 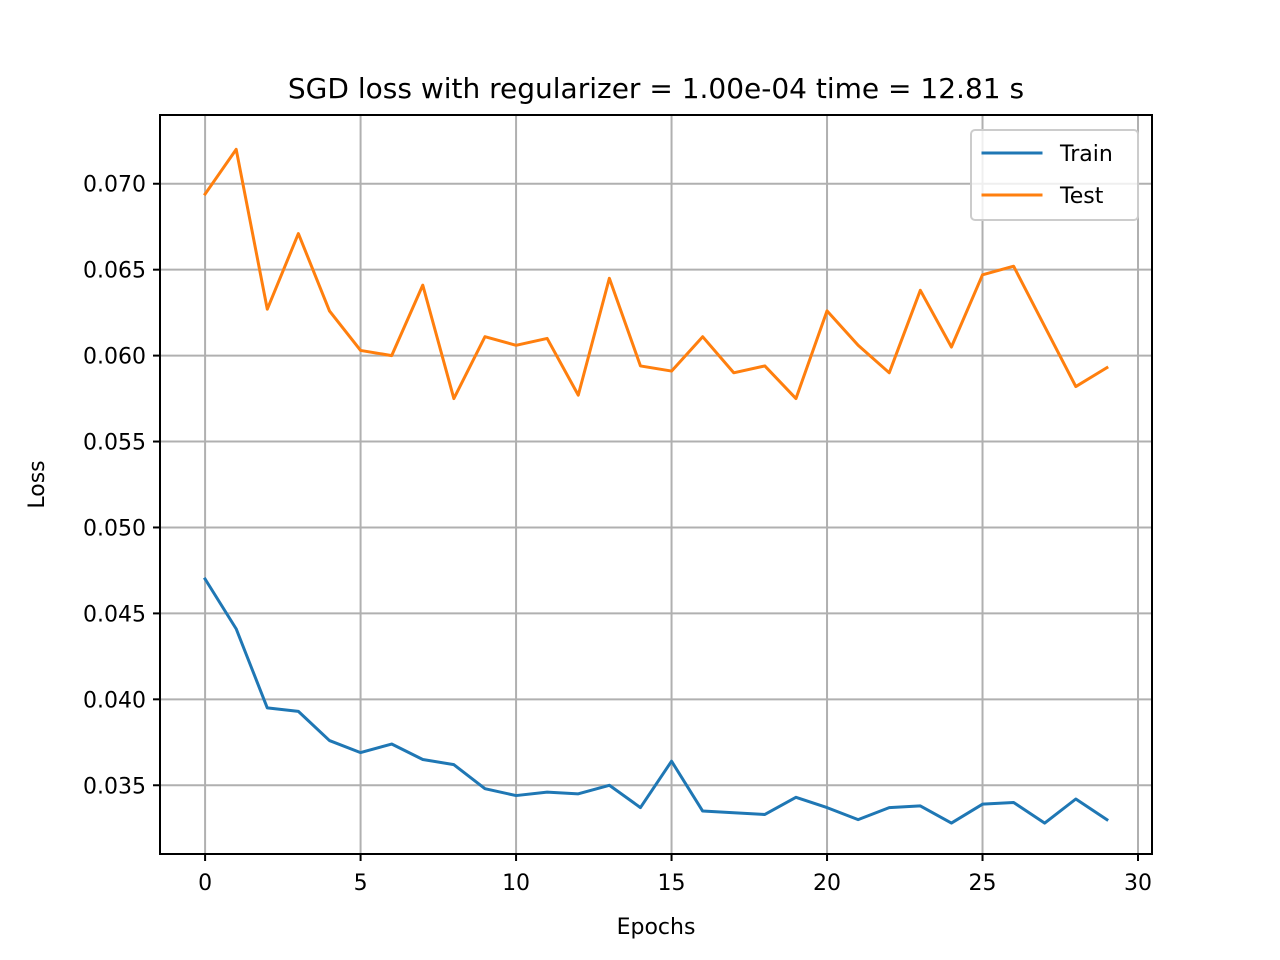 I want to click on x-tick-label: 15, so click(x=672, y=883).